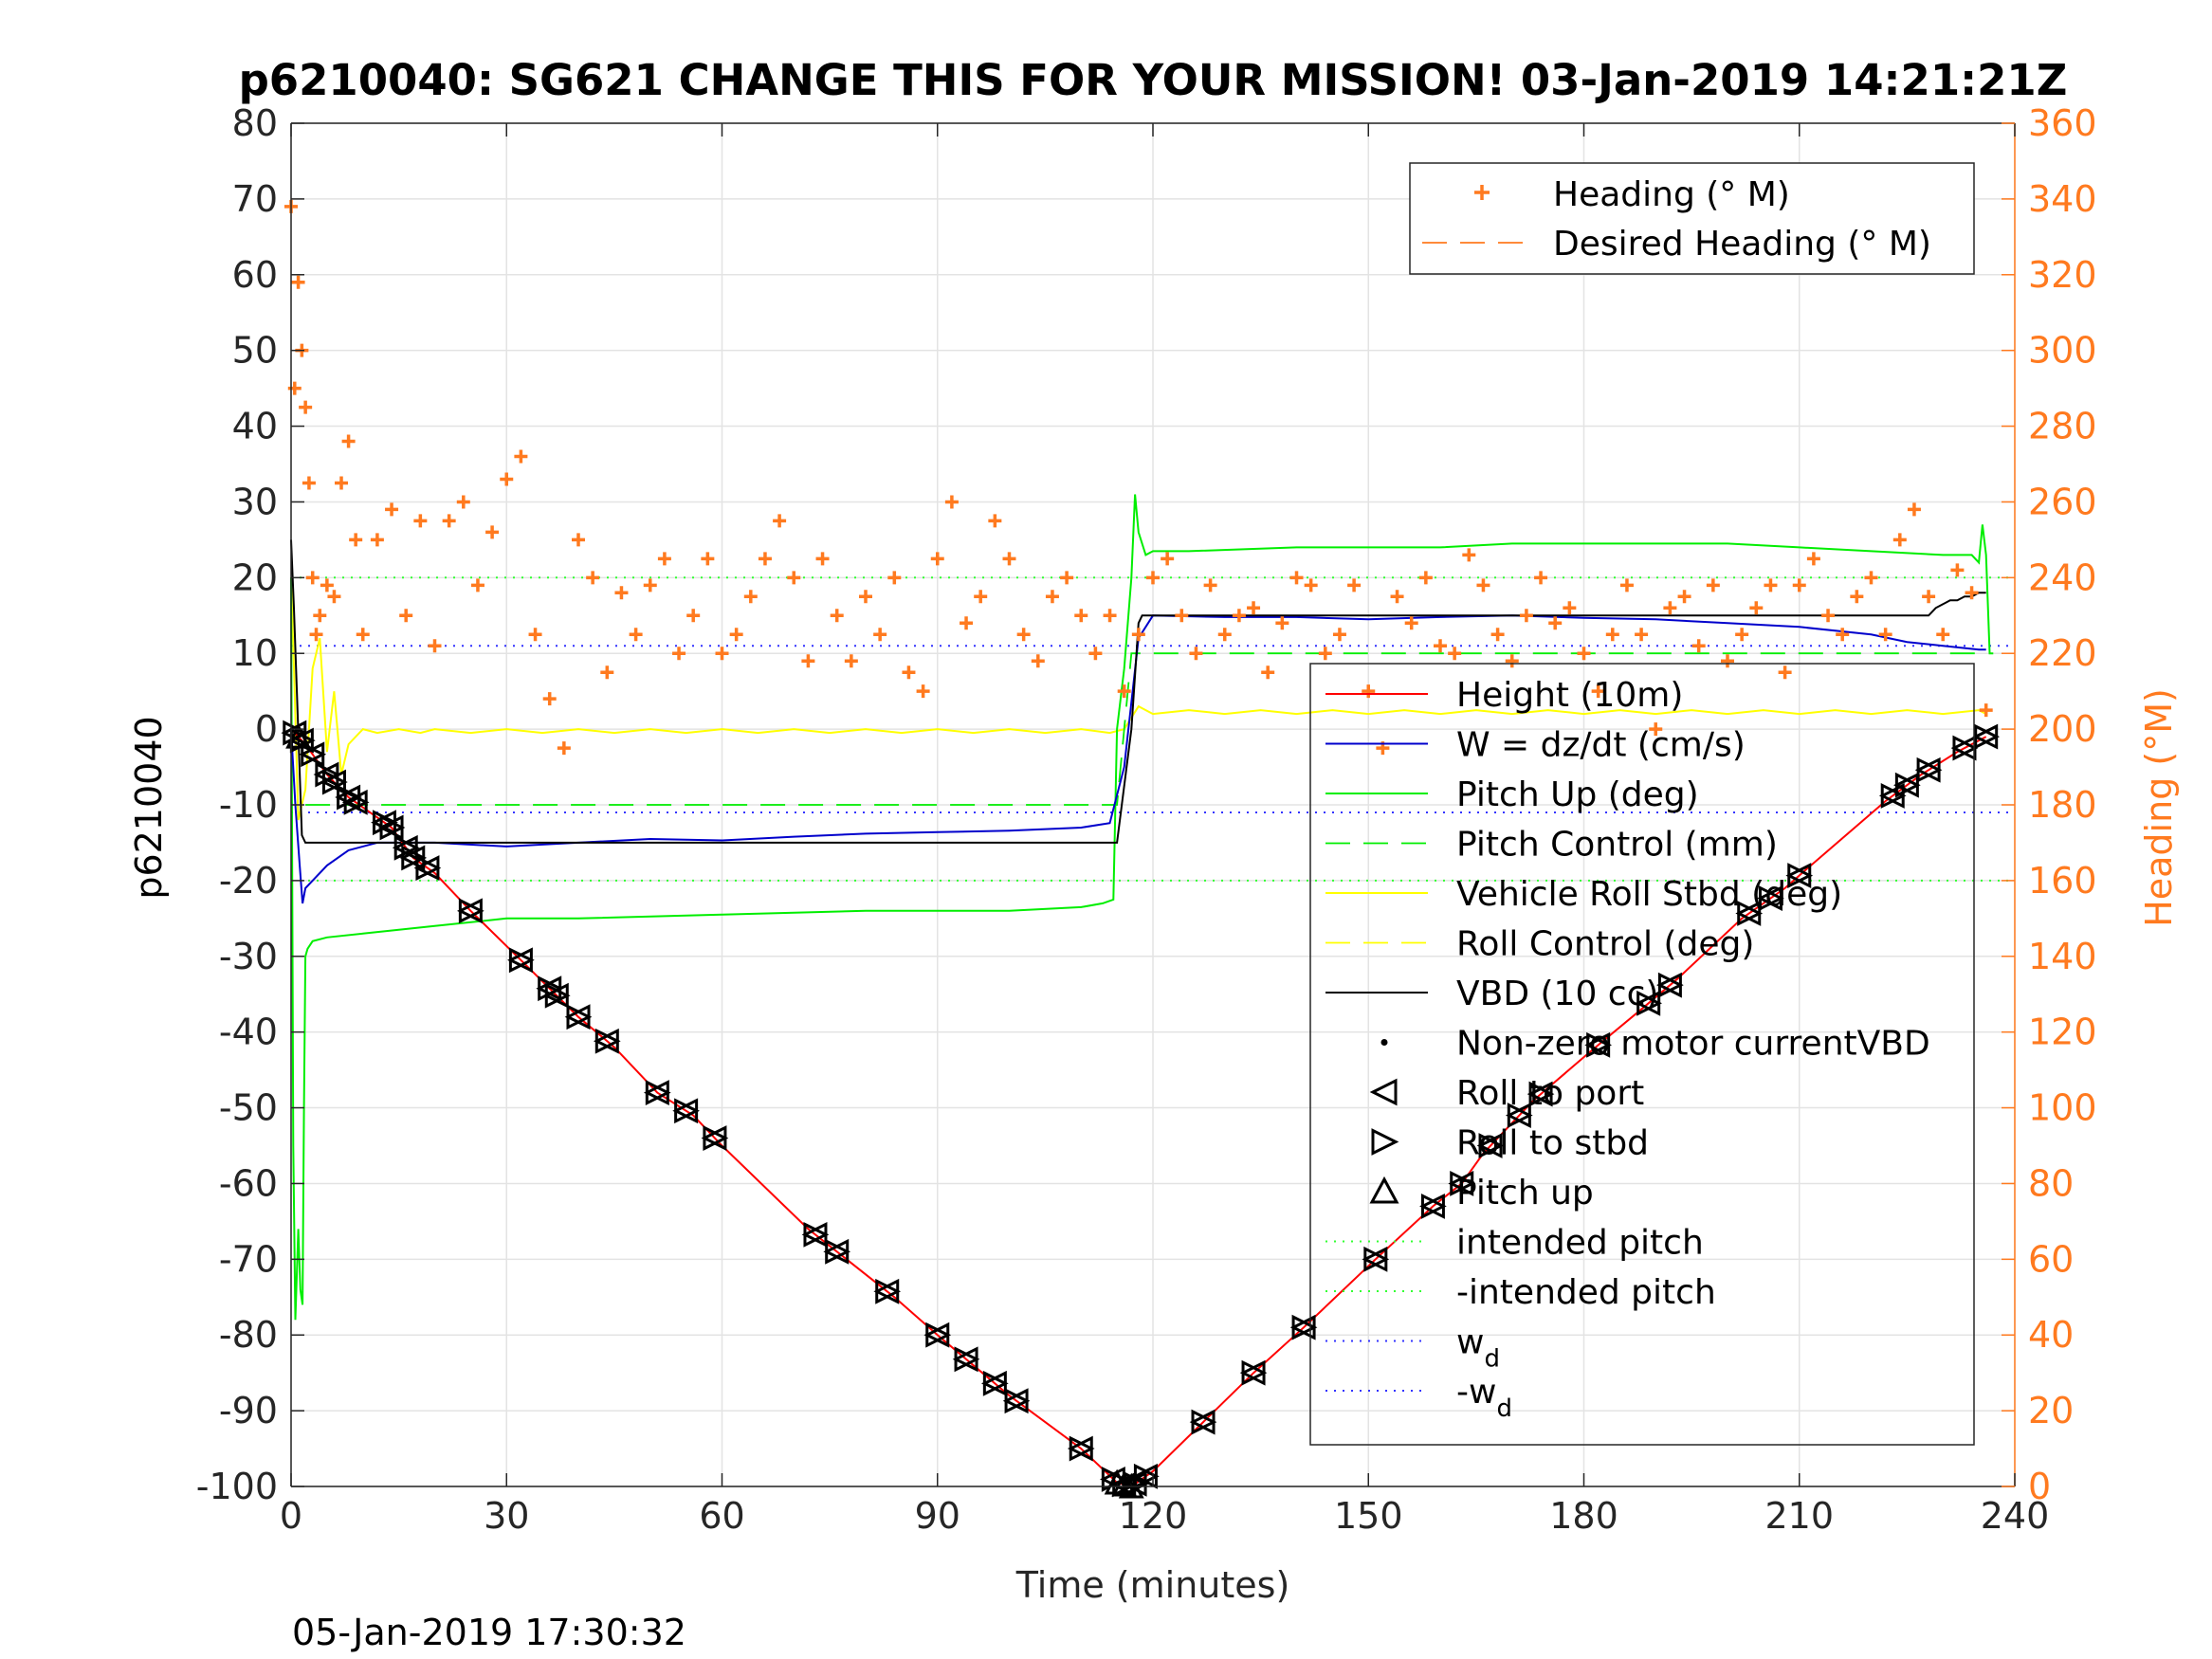 The image size is (2212, 1659). I want to click on legend-label: Roll to port, so click(1550, 1093).